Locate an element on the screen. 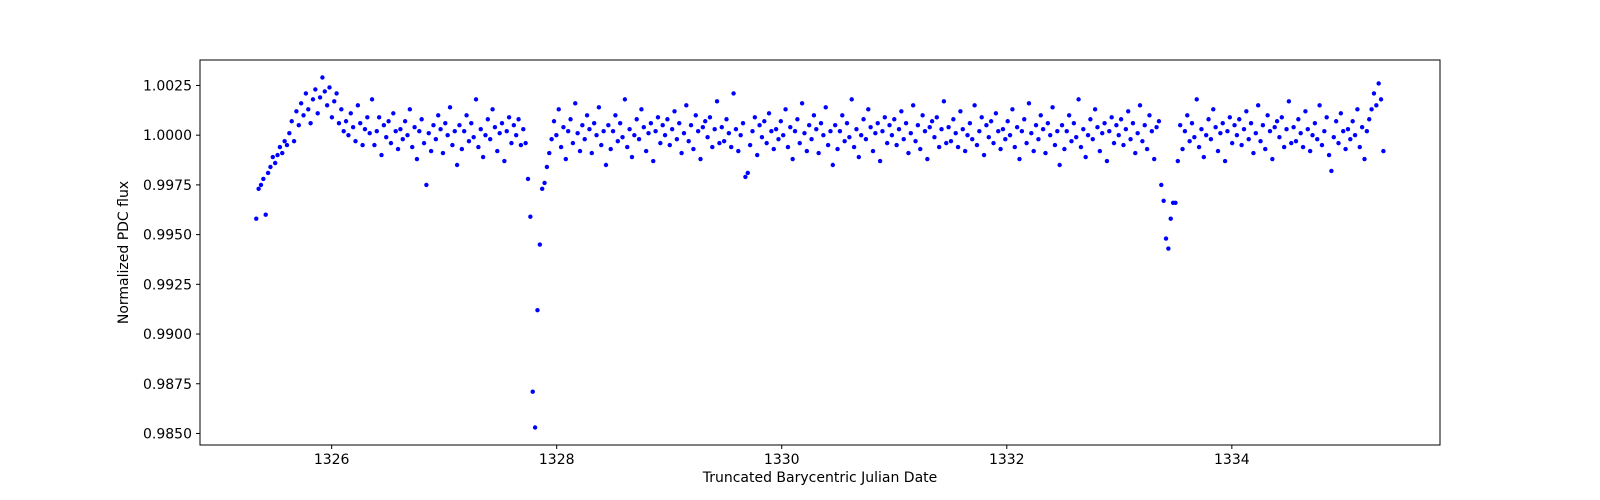  x-tick-label: 1330 is located at coordinates (782, 460).